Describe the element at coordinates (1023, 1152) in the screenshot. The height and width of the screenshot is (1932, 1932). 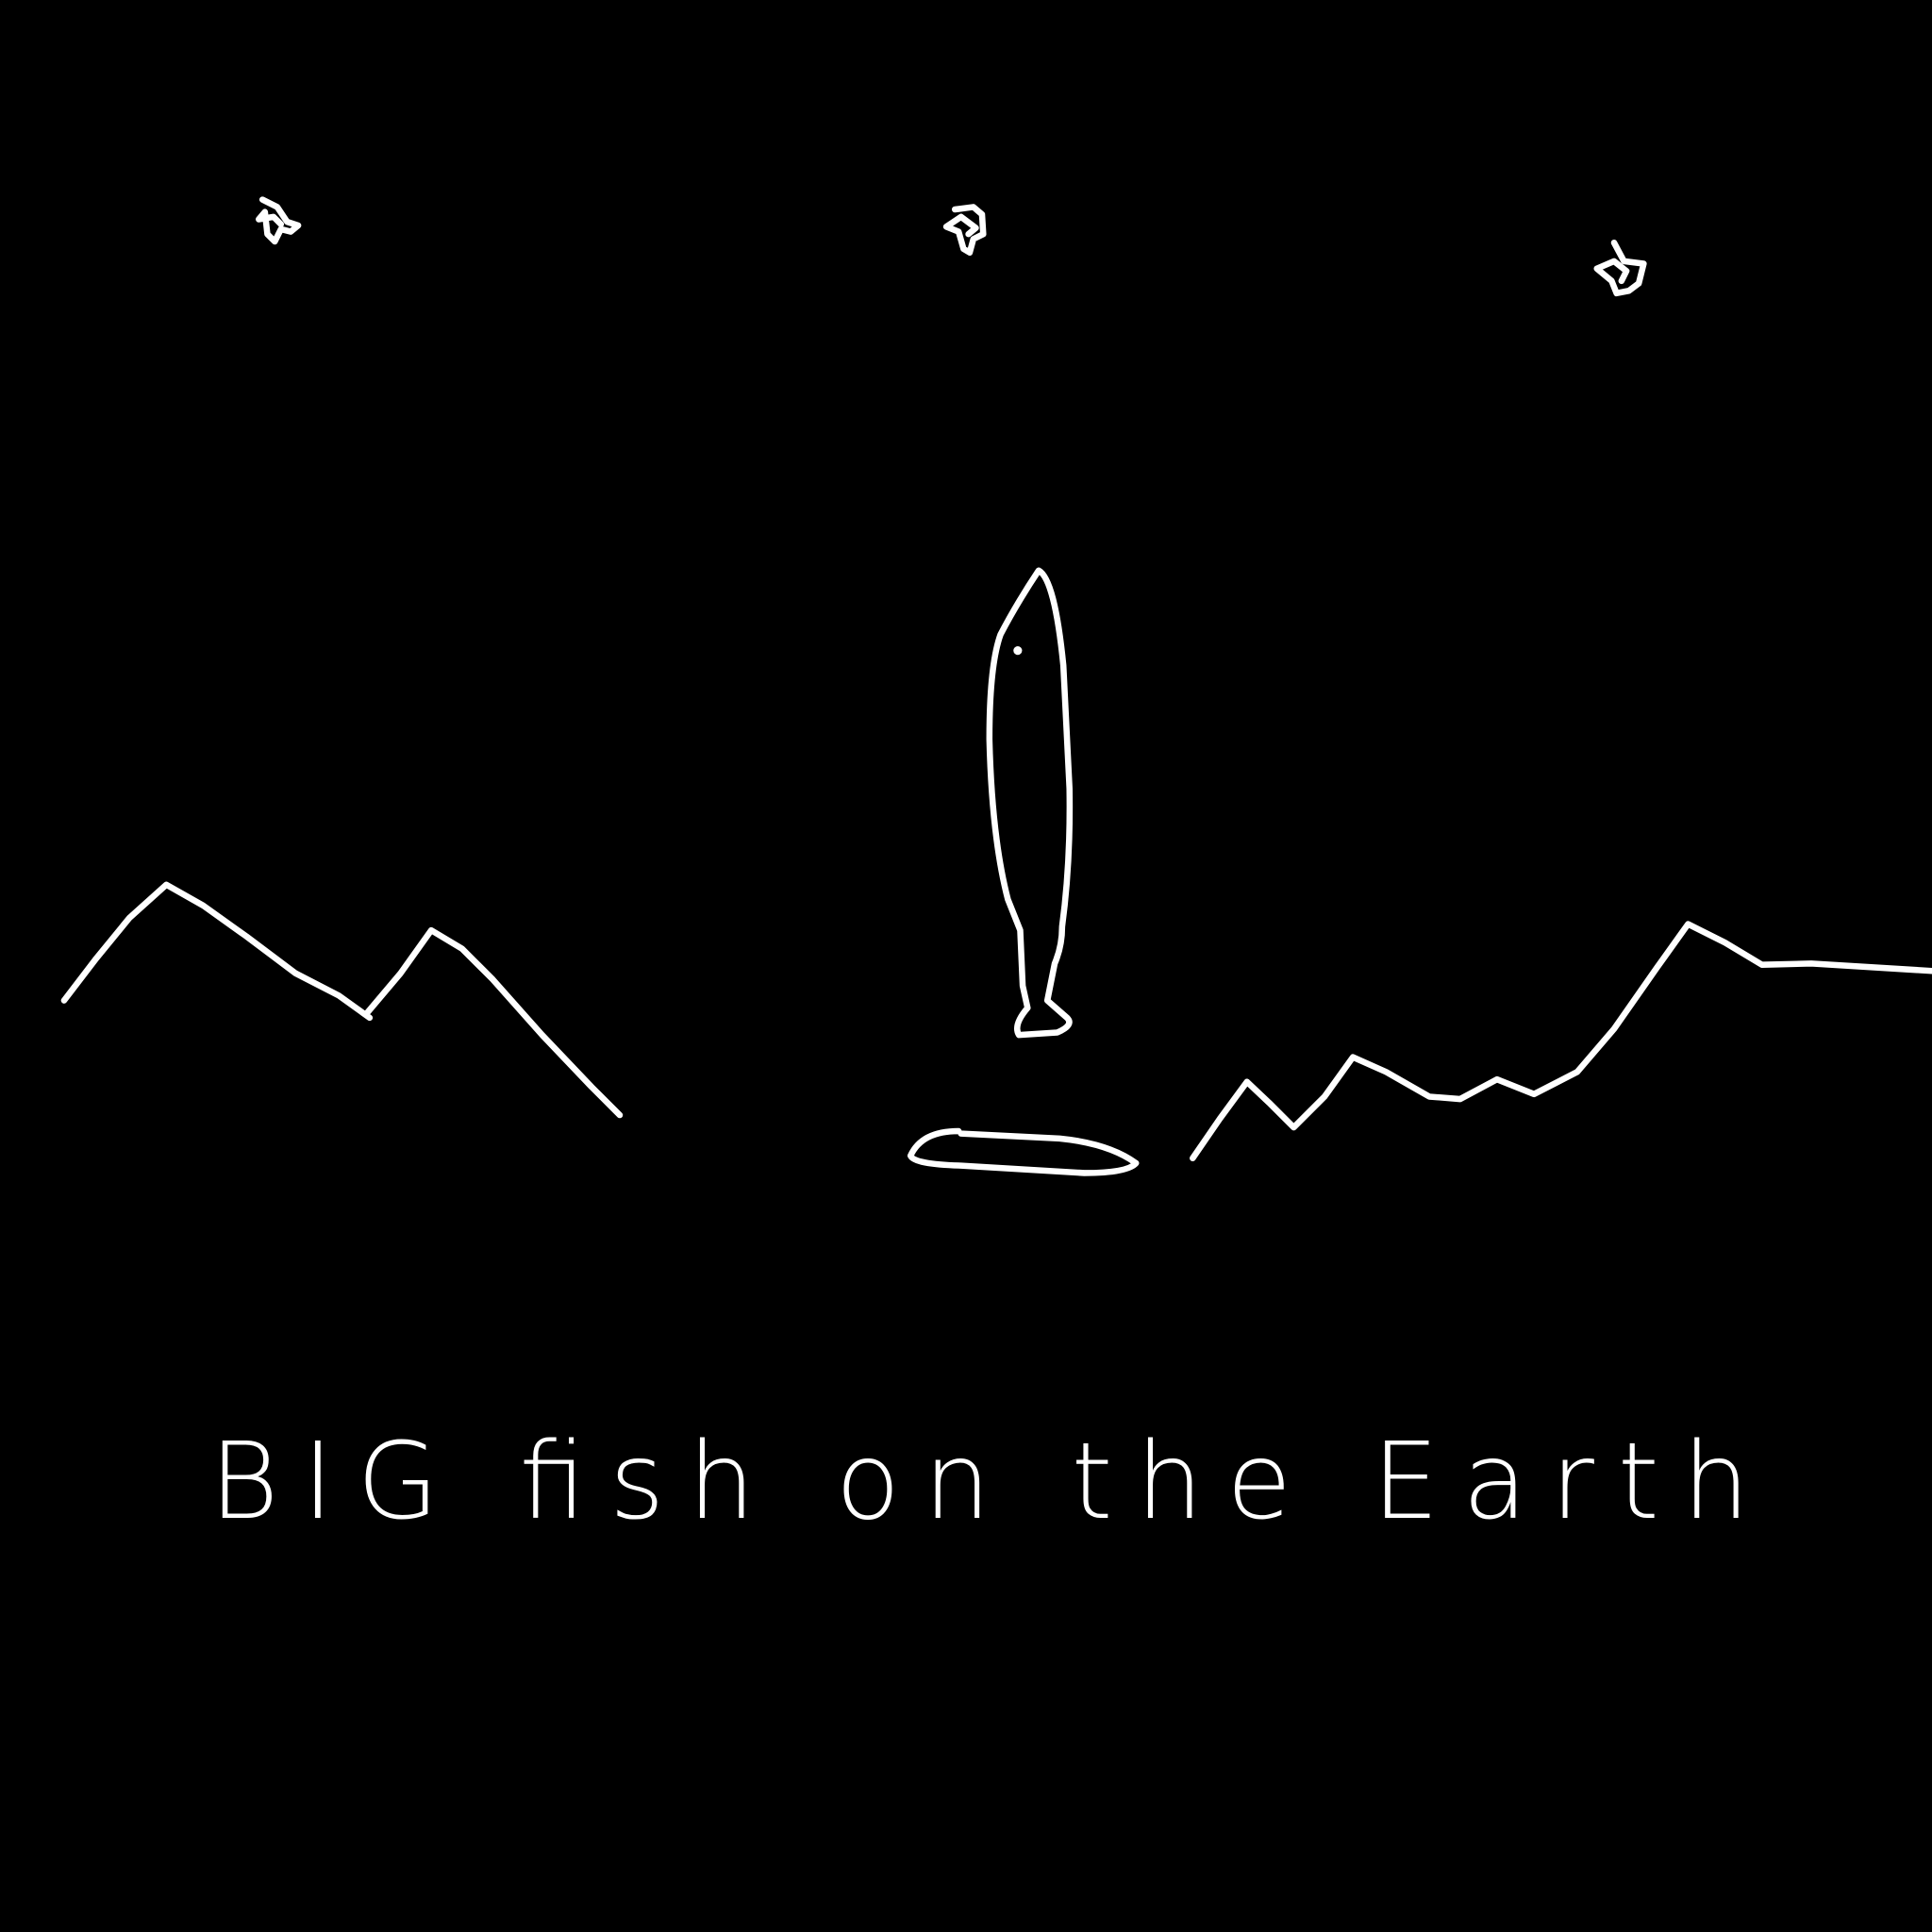
I see `shadow` at that location.